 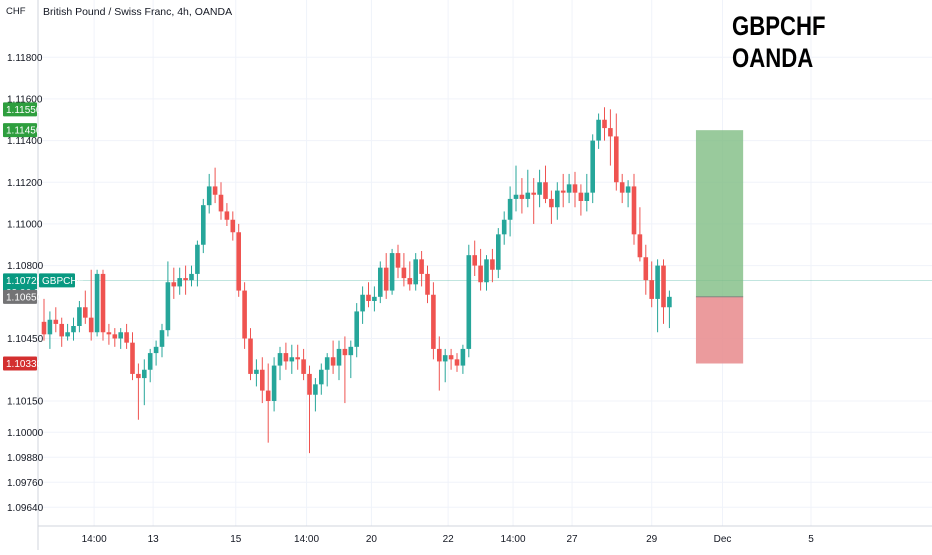 I want to click on price-tick-label: 1.11800, so click(x=25, y=58).